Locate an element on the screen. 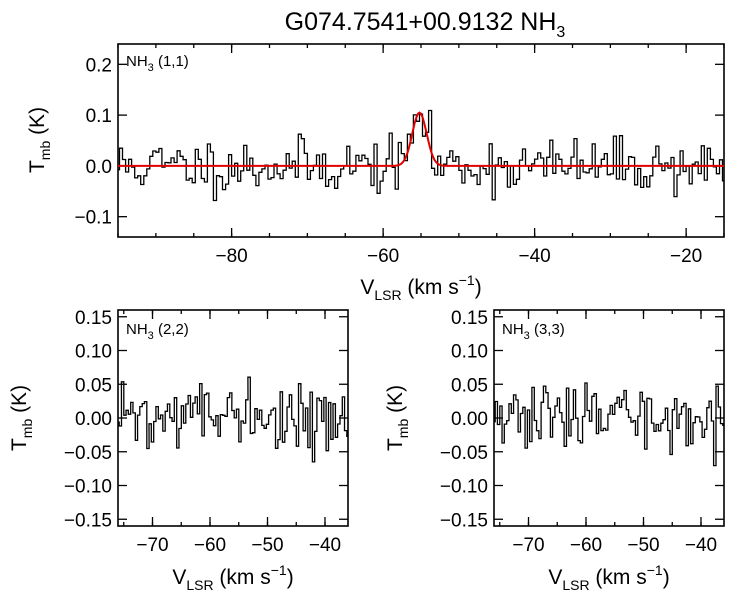 The height and width of the screenshot is (600, 750). panel-label: NH3 (3,3) is located at coordinates (533, 331).